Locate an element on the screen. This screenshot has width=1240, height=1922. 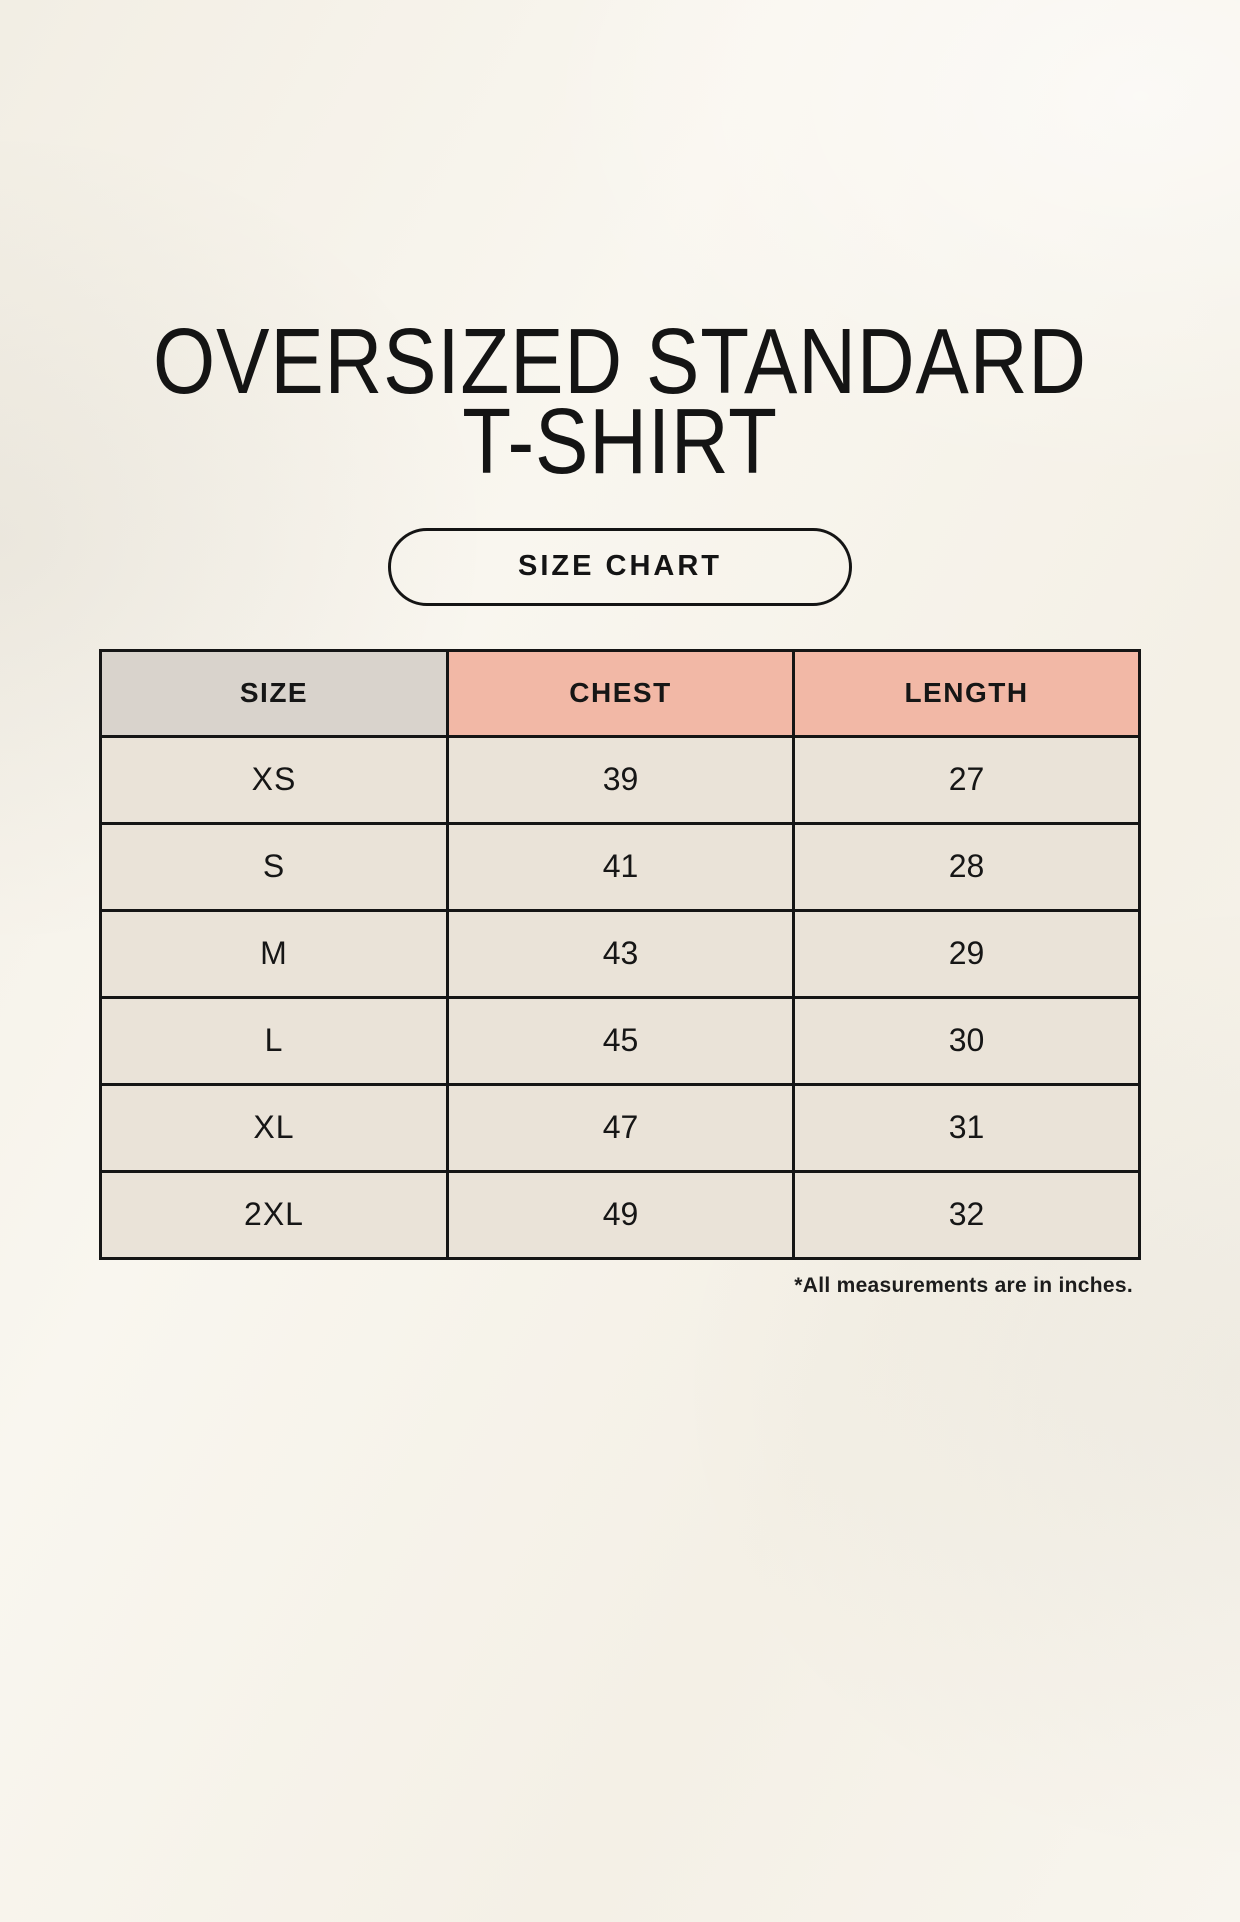
length-cell: 30 is located at coordinates (966, 1040).